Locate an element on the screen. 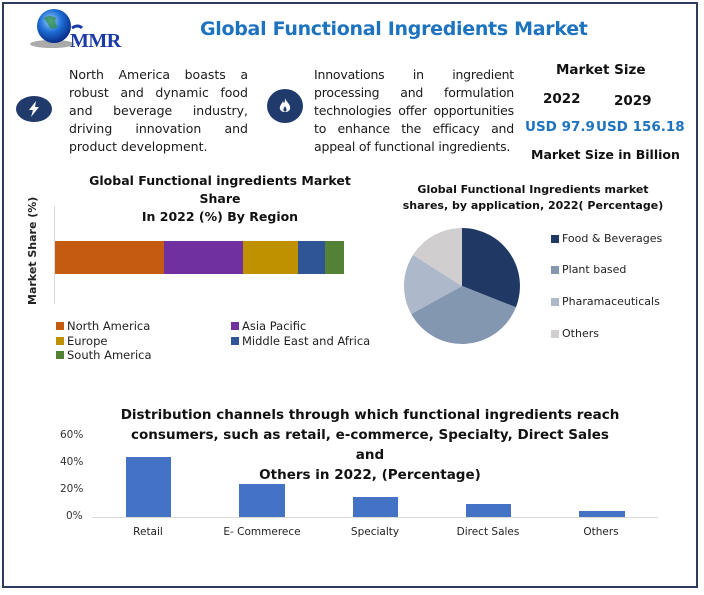 The image size is (704, 595). region-chart-axis is located at coordinates (54, 255).